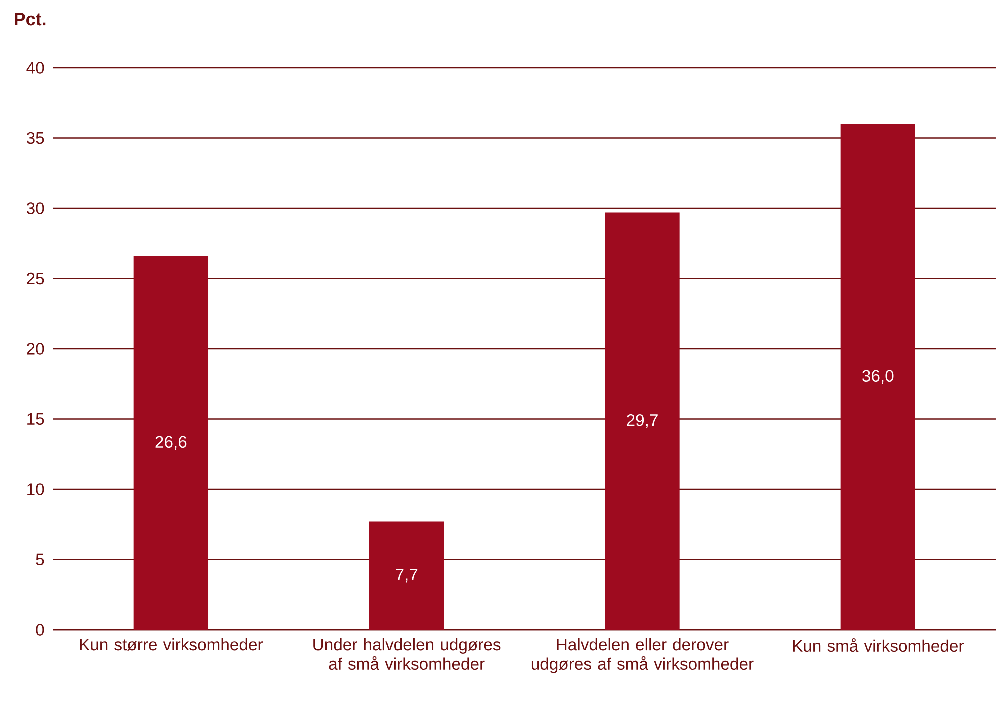 The height and width of the screenshot is (702, 996). I want to click on y-axis-title: Pct., so click(30, 19).